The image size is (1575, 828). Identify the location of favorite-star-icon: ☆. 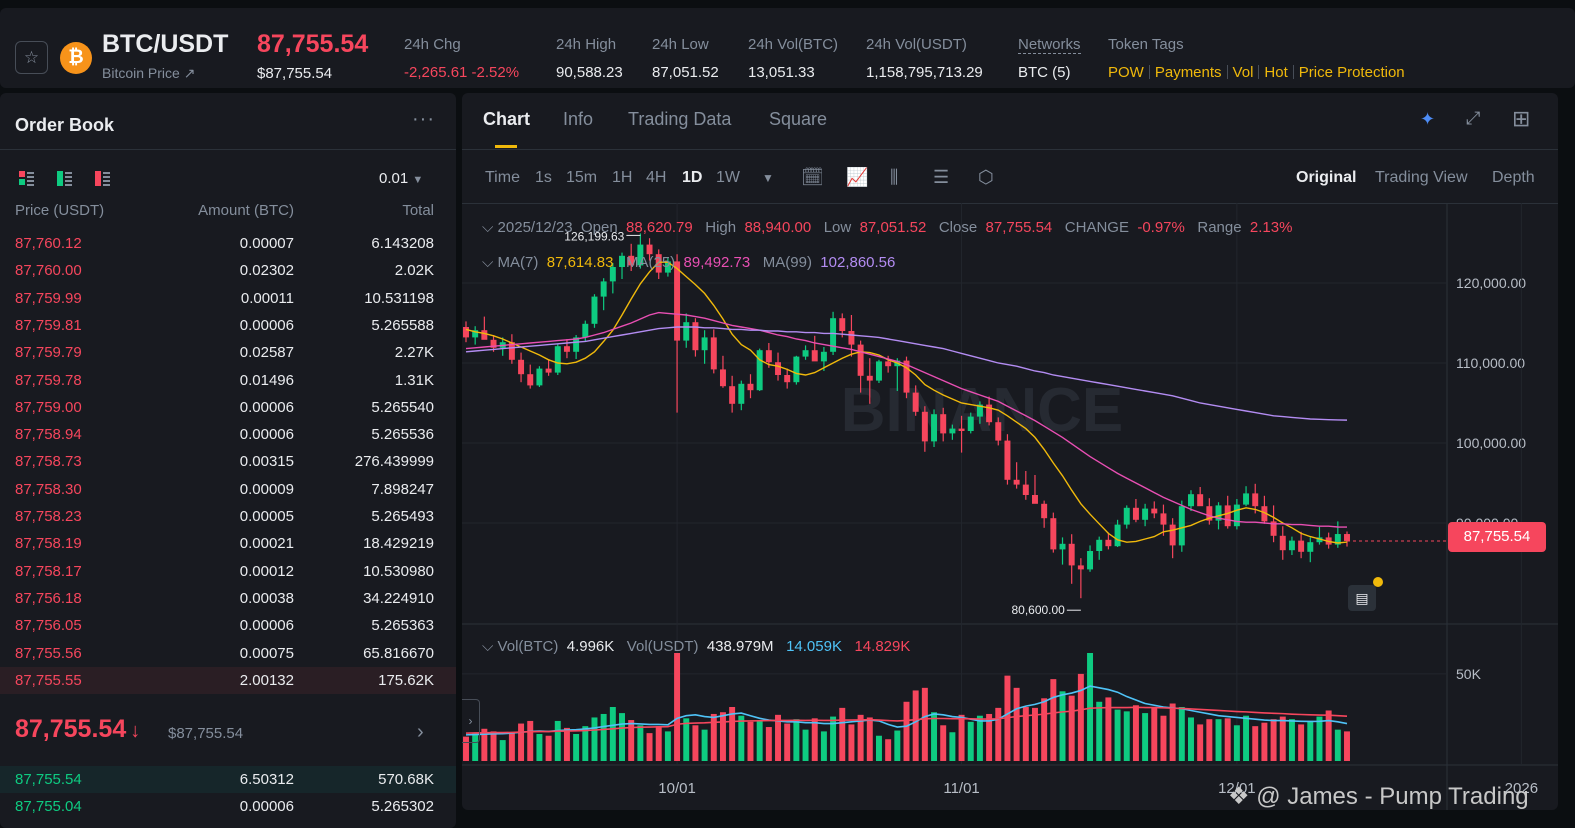
(31, 57).